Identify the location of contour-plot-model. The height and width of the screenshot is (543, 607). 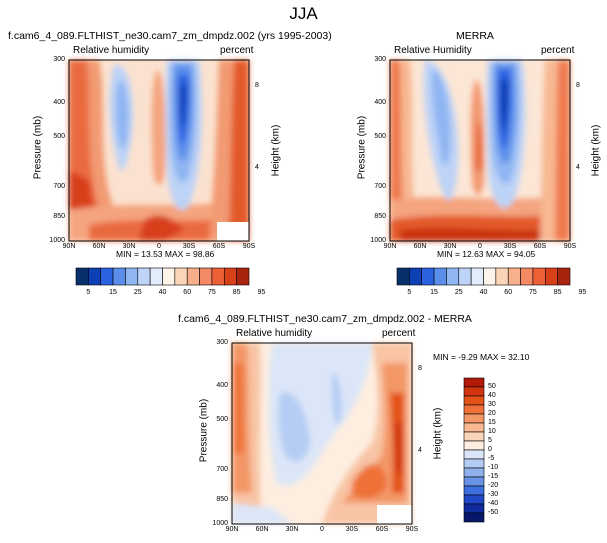
(159, 150).